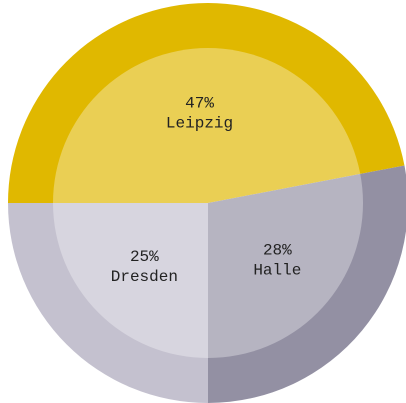 This screenshot has height=403, width=406. What do you see at coordinates (199, 124) in the screenshot?
I see `slice-category-label: Leipzig` at bounding box center [199, 124].